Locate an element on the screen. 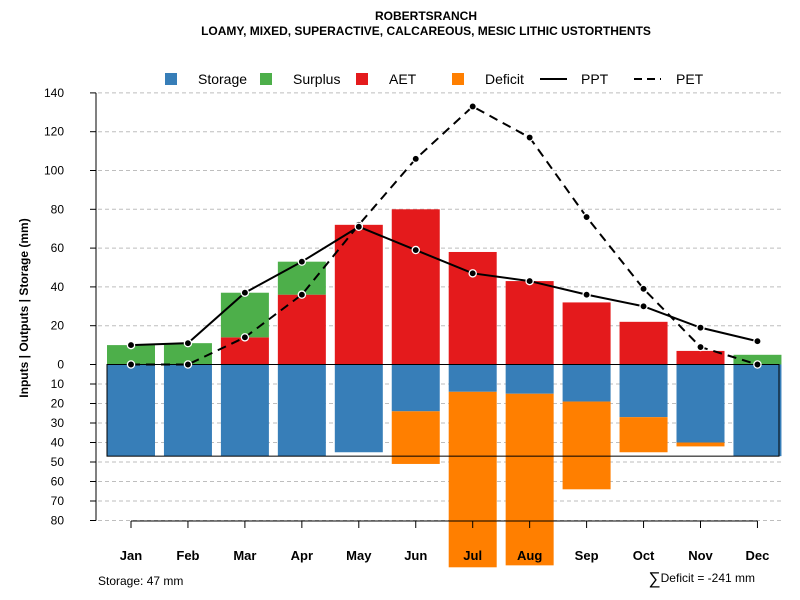 This screenshot has height=600, width=800. legend-swatch-aet is located at coordinates (362, 79).